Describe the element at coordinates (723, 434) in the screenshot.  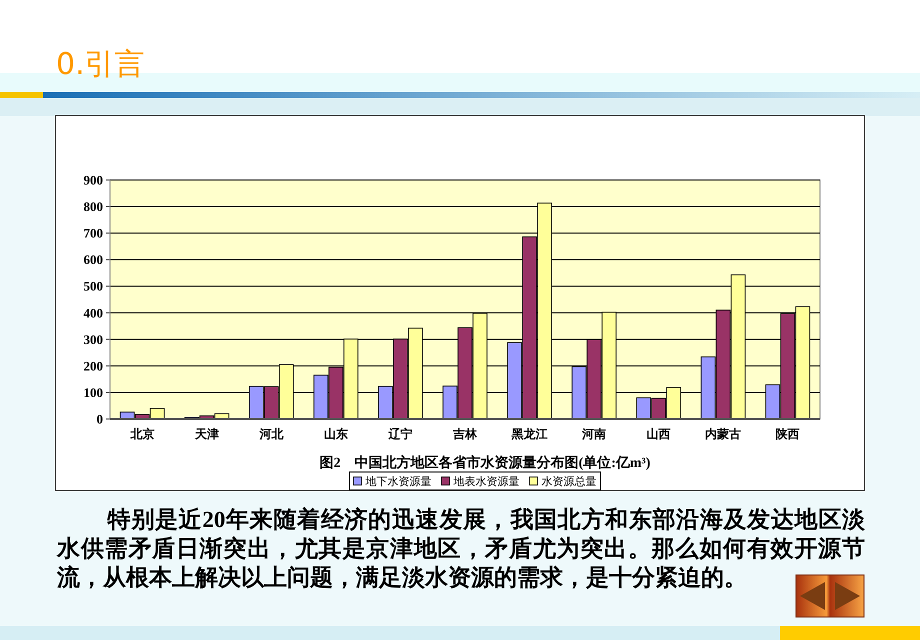
I see `x-tick-label: 内蒙古` at that location.